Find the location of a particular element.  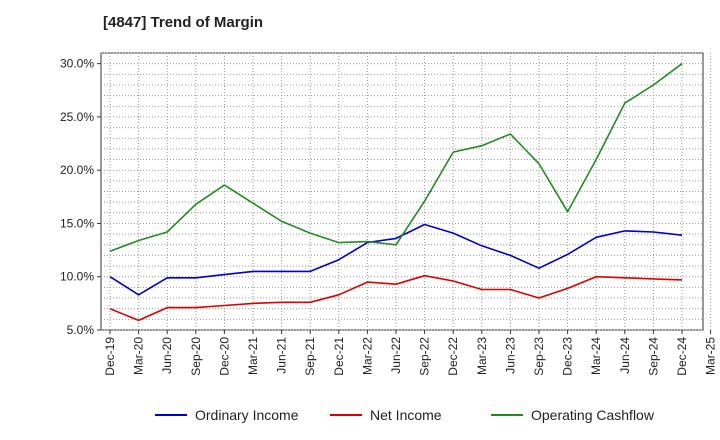

x-tick-label: Jun-23 is located at coordinates (510, 355).